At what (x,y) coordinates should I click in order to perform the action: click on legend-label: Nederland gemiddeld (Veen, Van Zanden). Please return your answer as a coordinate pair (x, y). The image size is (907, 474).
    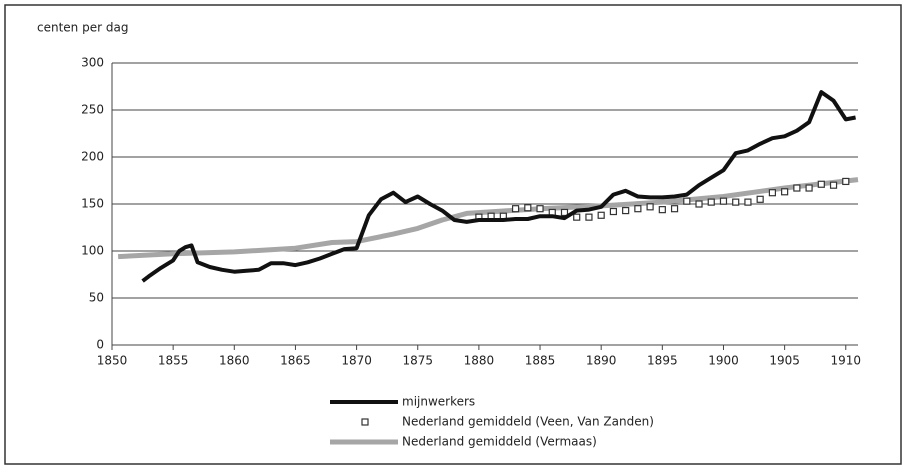
    Looking at the image, I should click on (528, 422).